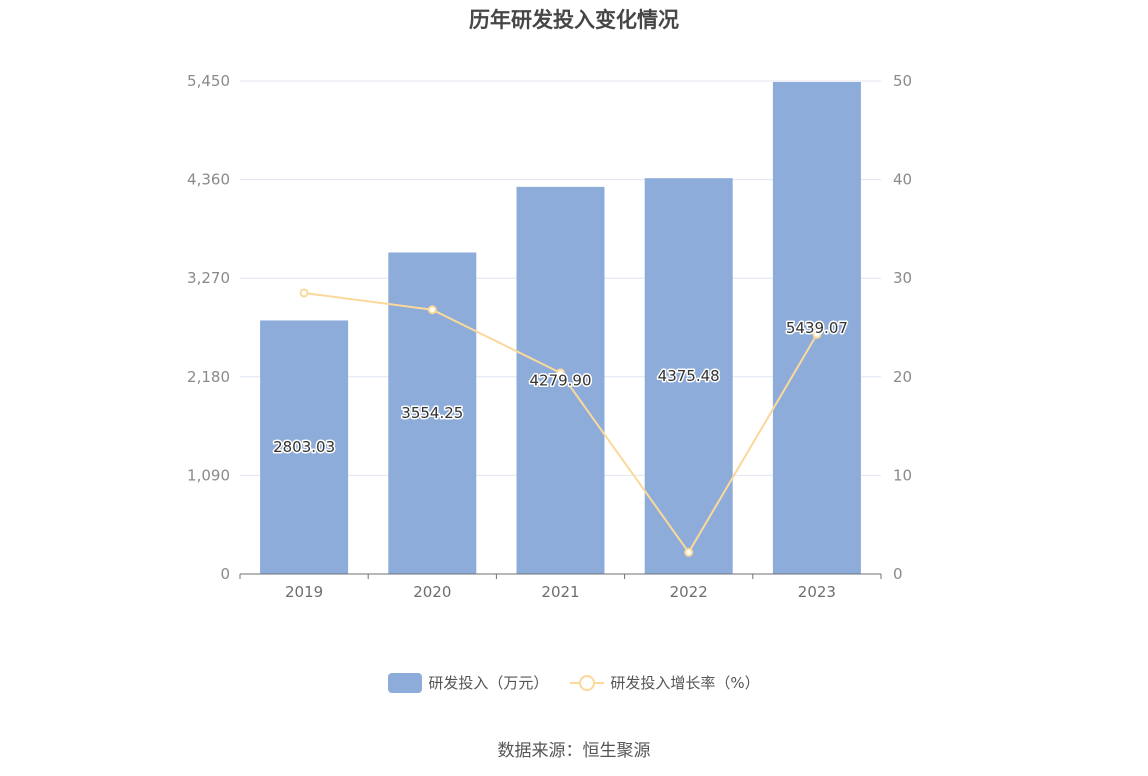  What do you see at coordinates (432, 592) in the screenshot?
I see `x-tick-label: 2020` at bounding box center [432, 592].